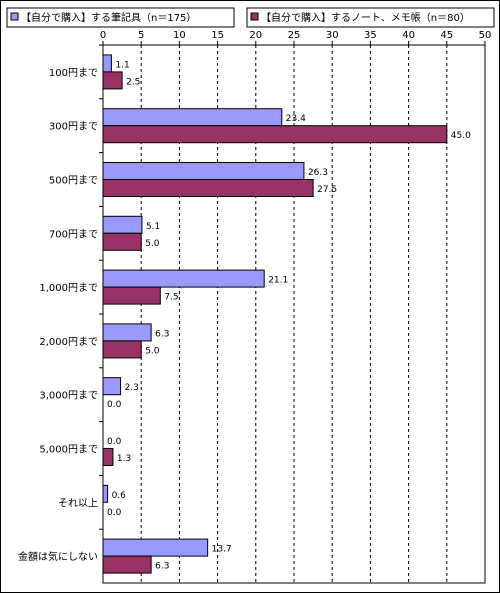 The image size is (500, 593). I want to click on category-label: 100円まで, so click(73, 73).